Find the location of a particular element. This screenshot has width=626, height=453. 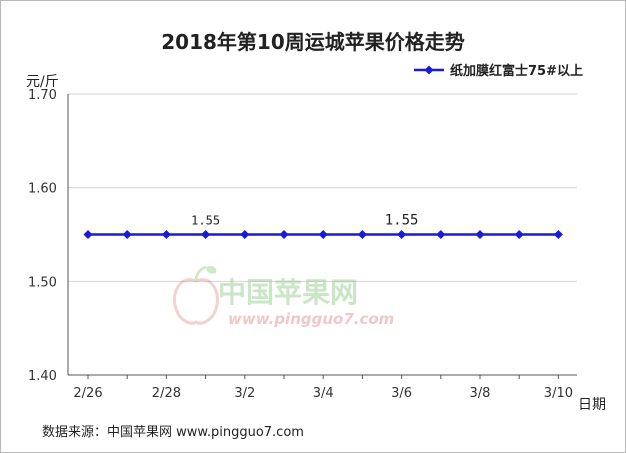

legend: 纸加膜红富士75#以上 is located at coordinates (498, 71).